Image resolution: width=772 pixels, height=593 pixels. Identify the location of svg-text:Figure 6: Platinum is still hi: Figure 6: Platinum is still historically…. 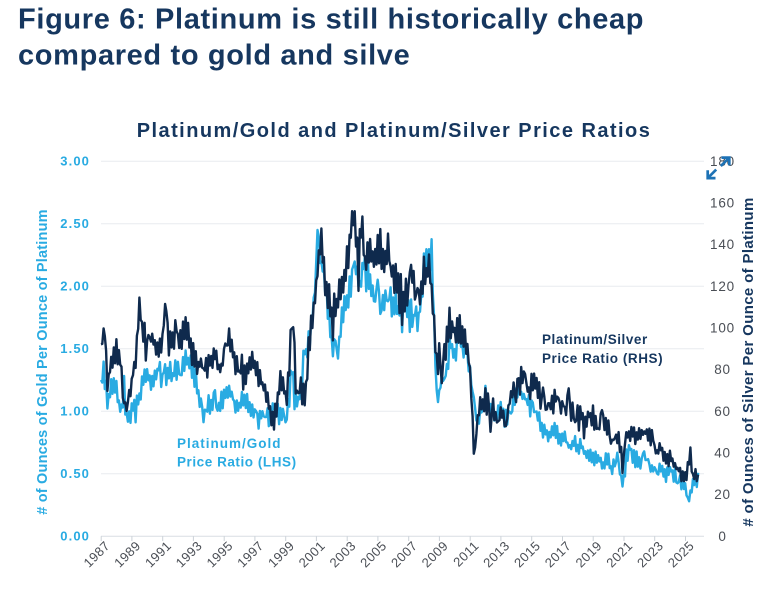
(331, 20).